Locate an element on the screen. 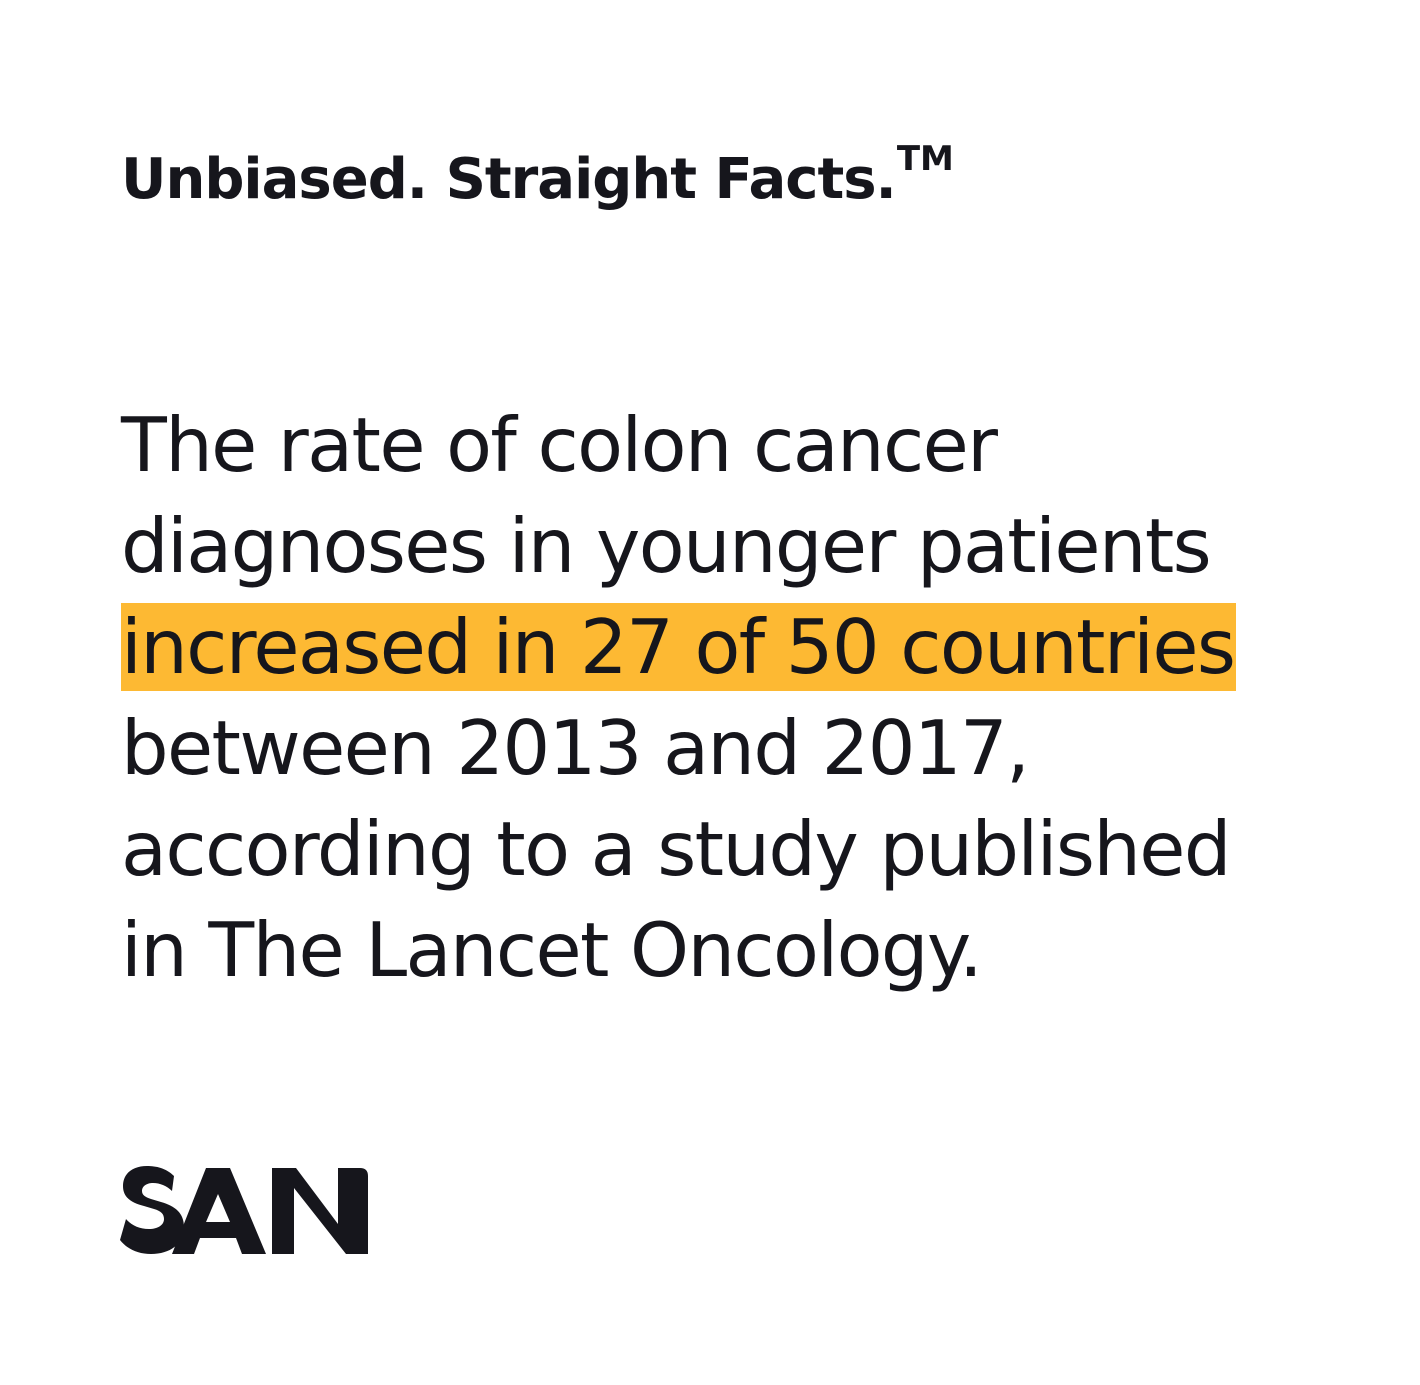 The width and height of the screenshot is (1420, 1385). fact-line: between 2013 and 2017, is located at coordinates (575, 748).